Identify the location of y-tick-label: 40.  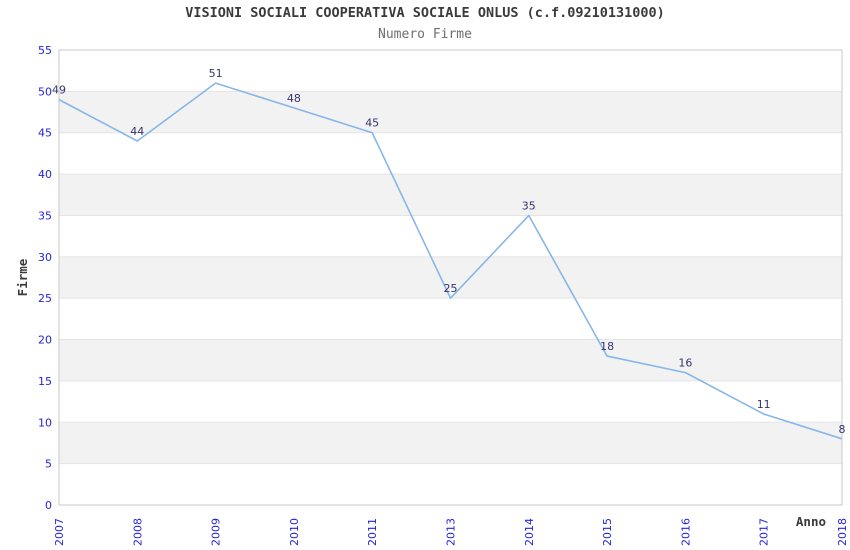
(45, 174).